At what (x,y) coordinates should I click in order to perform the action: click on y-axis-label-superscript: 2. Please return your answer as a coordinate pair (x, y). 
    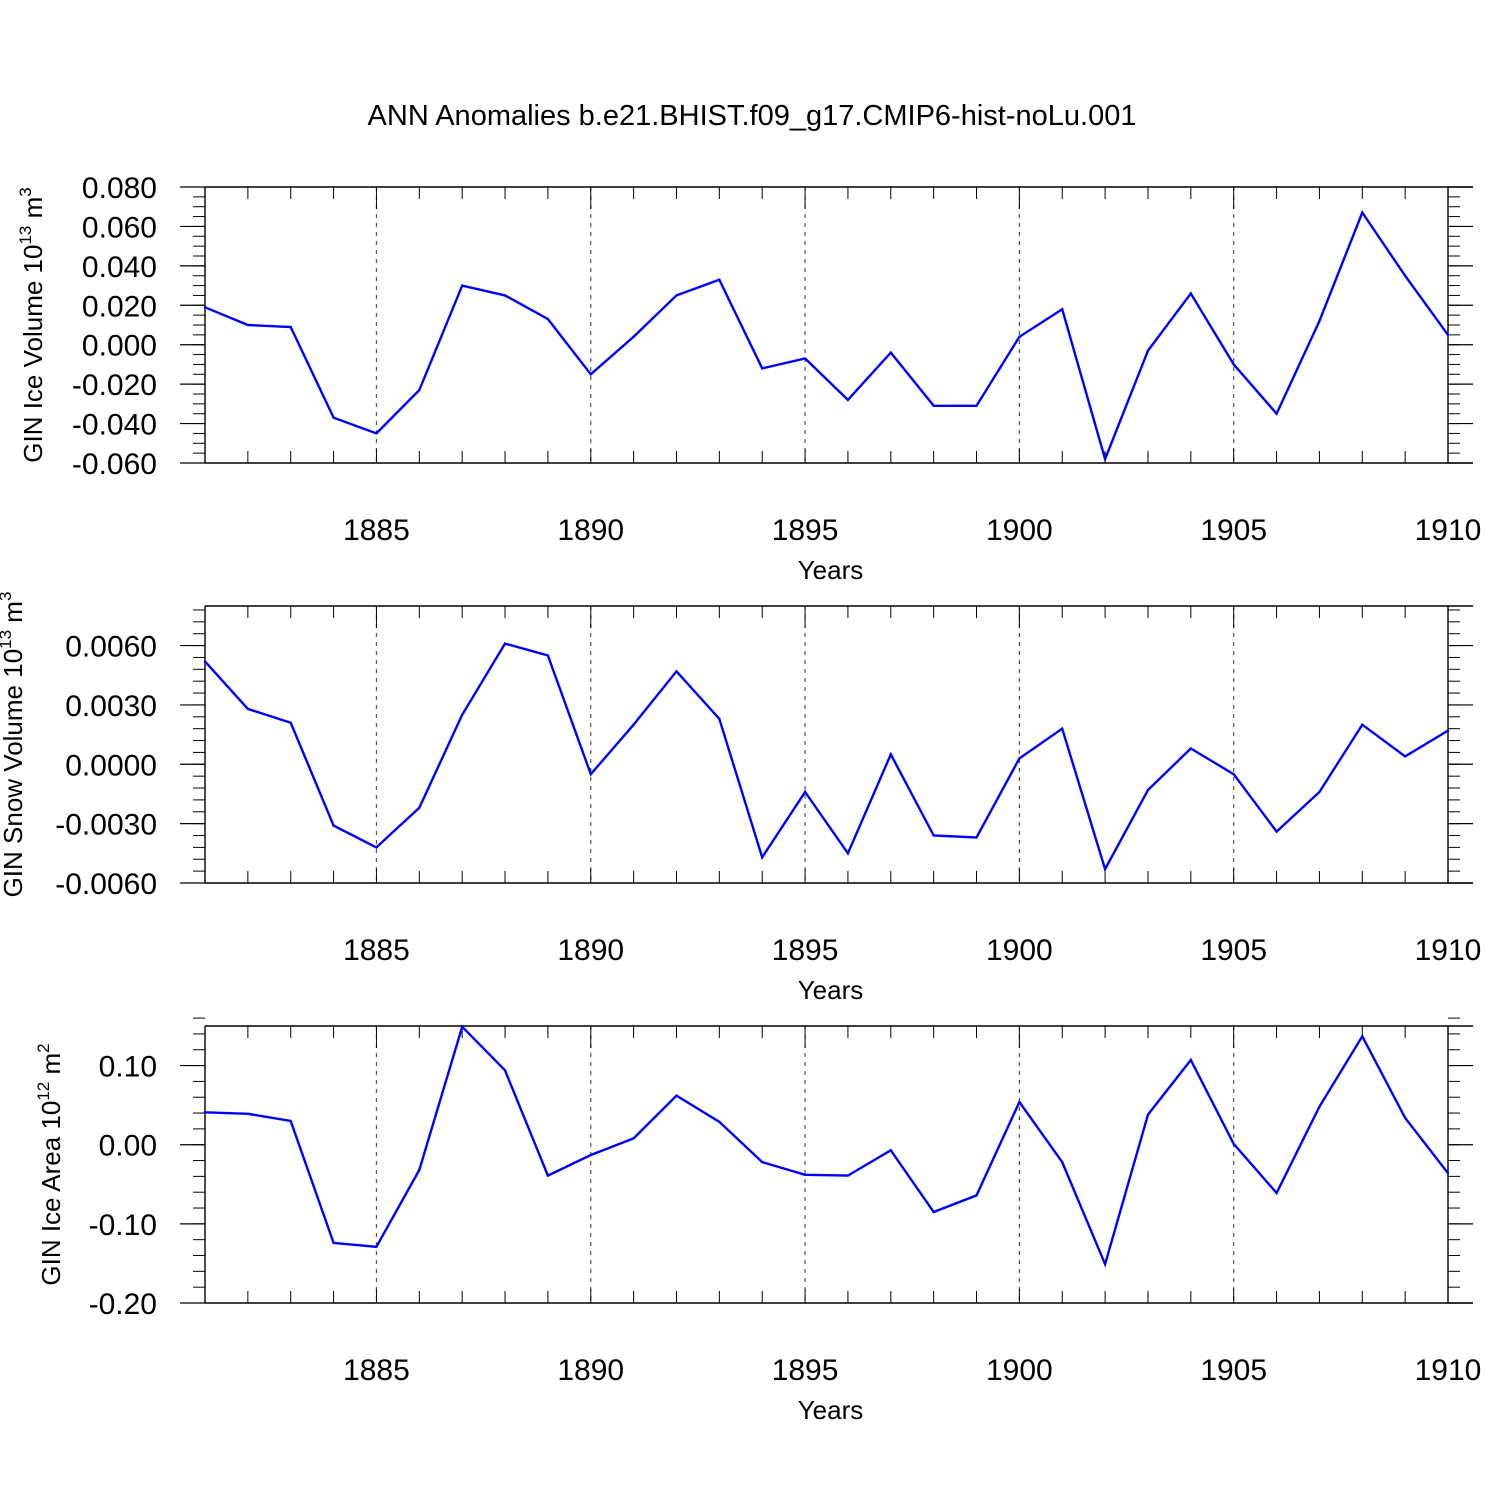
    Looking at the image, I should click on (43, 1047).